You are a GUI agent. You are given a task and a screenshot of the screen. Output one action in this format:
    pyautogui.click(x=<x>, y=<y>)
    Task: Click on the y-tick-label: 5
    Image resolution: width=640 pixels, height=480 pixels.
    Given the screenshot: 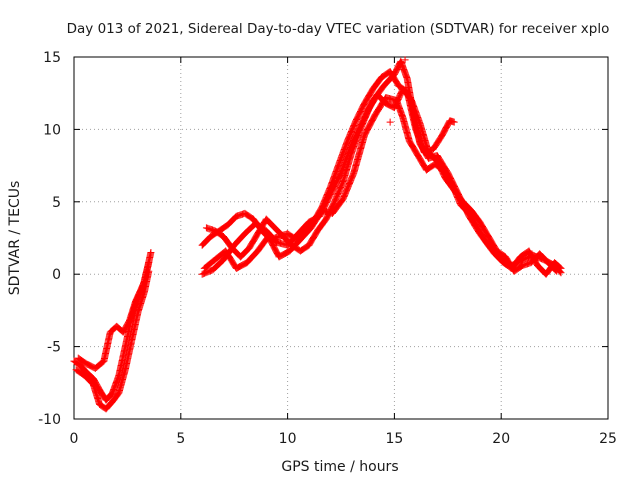 What is the action you would take?
    pyautogui.click(x=56, y=203)
    